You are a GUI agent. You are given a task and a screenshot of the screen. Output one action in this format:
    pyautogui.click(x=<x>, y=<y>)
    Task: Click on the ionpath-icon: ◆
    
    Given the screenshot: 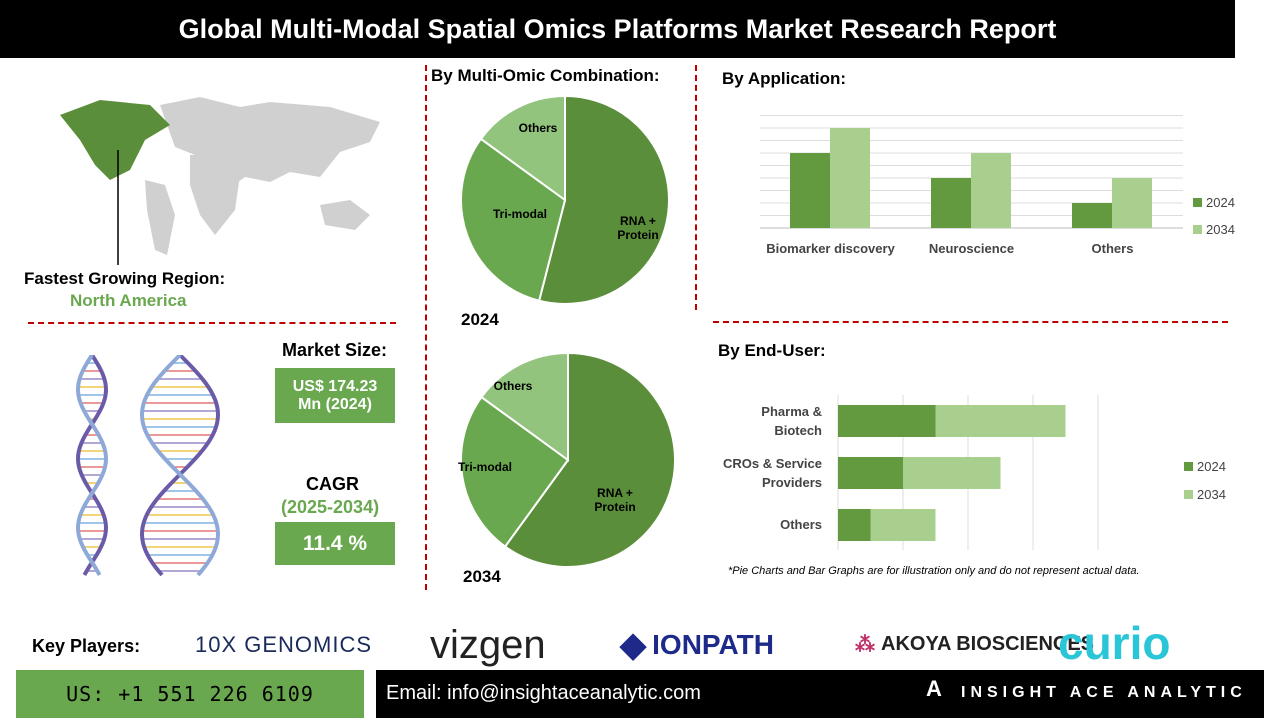 What is the action you would take?
    pyautogui.click(x=633, y=645)
    